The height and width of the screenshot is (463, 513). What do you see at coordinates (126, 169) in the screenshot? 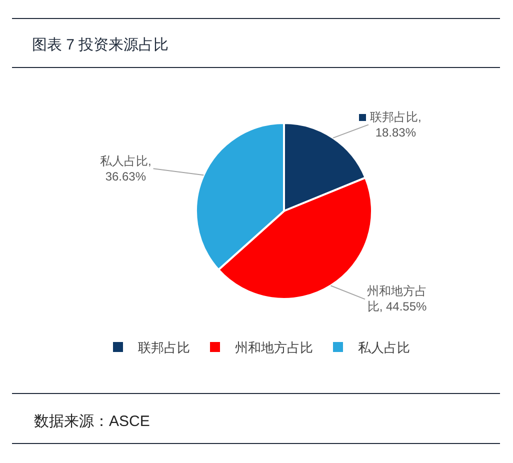
I see `data-label: 私人占比, 36.63%` at bounding box center [126, 169].